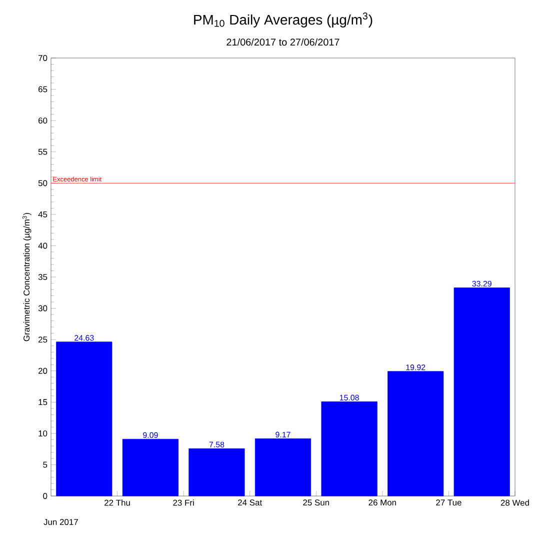 Image resolution: width=537 pixels, height=533 pixels. Describe the element at coordinates (43, 308) in the screenshot. I see `y-tick-label: 30` at that location.